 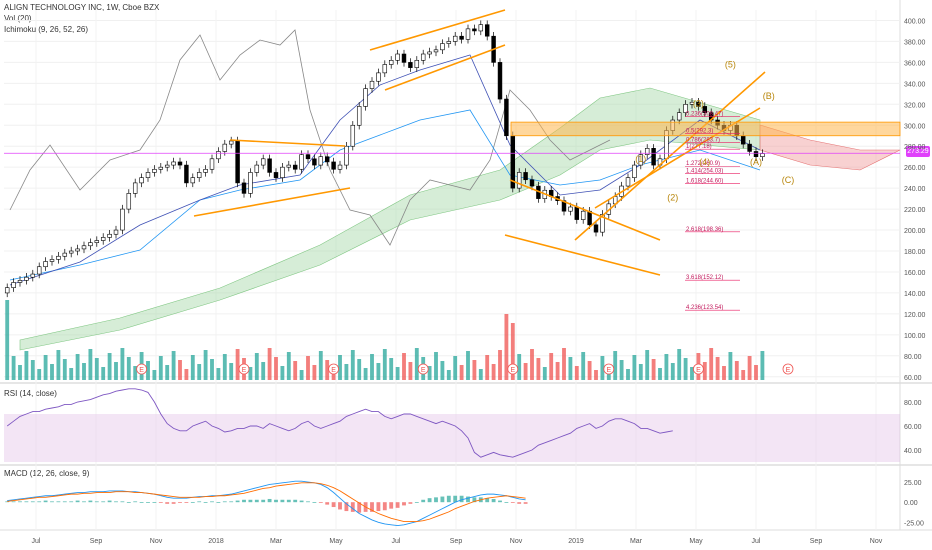 I want to click on price-tick: 220.00, so click(x=915, y=210).